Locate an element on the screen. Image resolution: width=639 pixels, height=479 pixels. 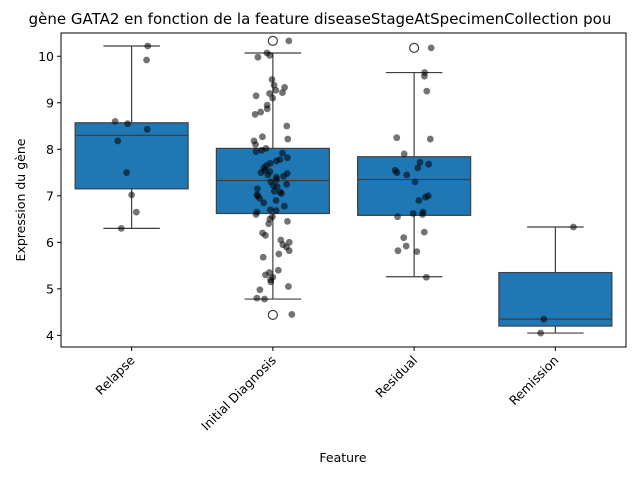
y-tick-label: 5 is located at coordinates (50, 288).